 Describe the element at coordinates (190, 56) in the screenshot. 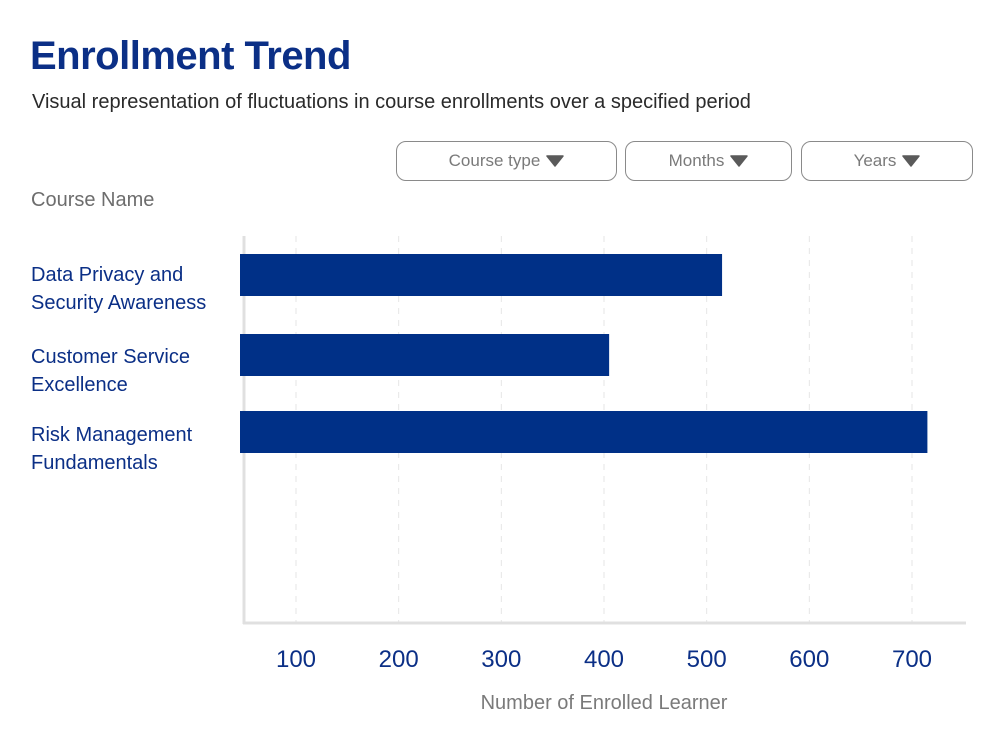

I see `page-title: Enrollment Trend` at that location.